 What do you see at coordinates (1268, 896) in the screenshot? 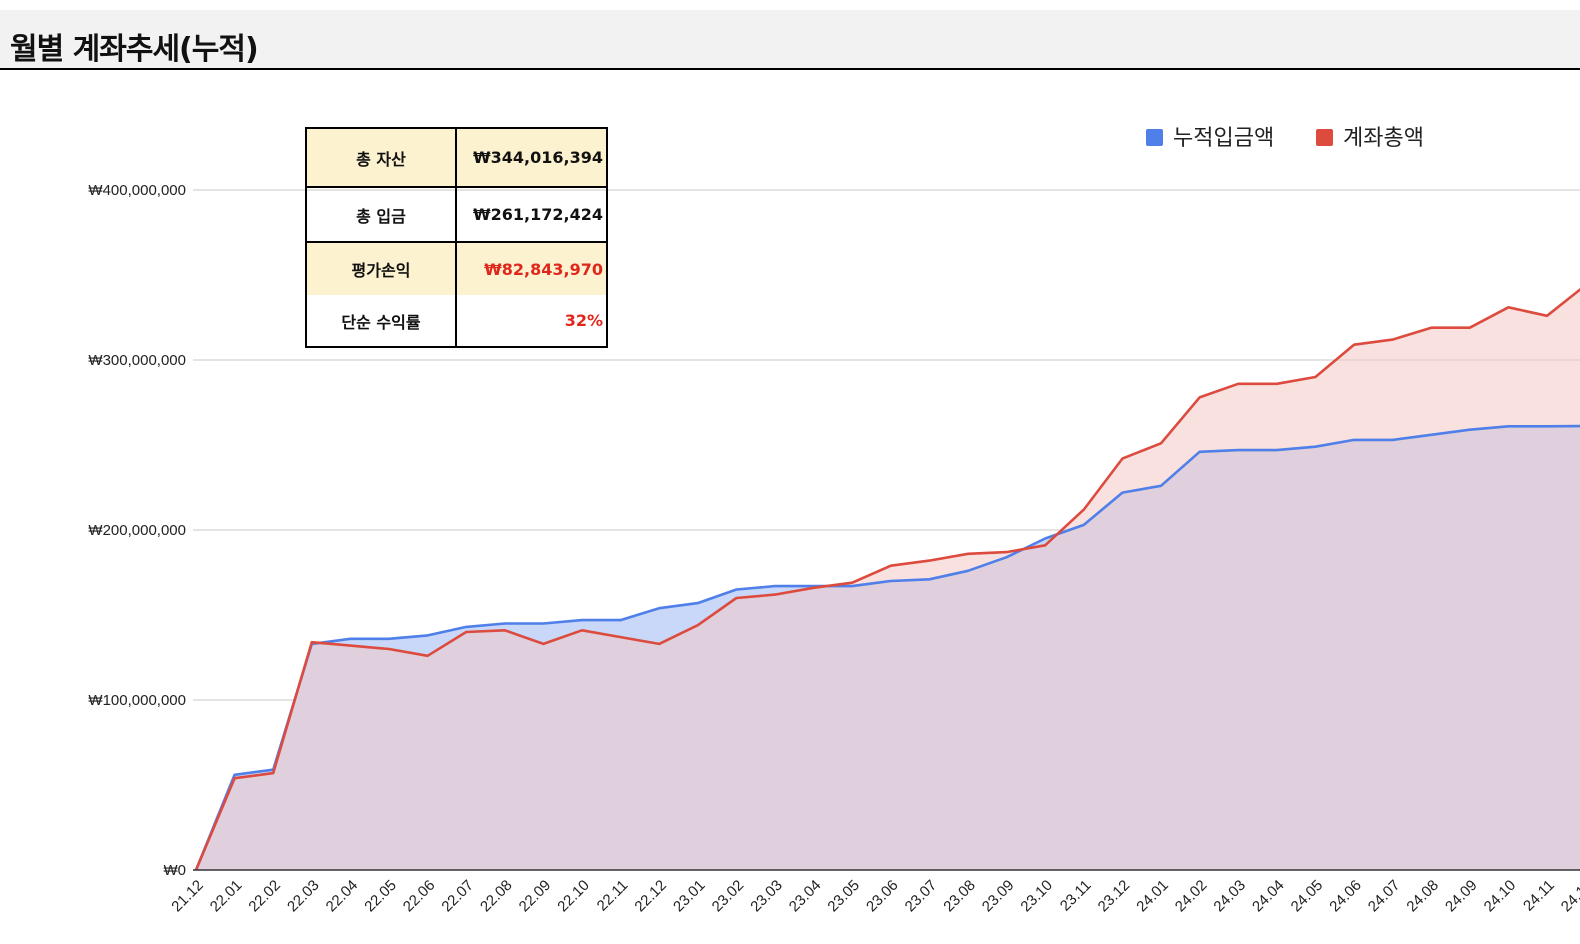
I see `x-tick-label: 24.04` at bounding box center [1268, 896].